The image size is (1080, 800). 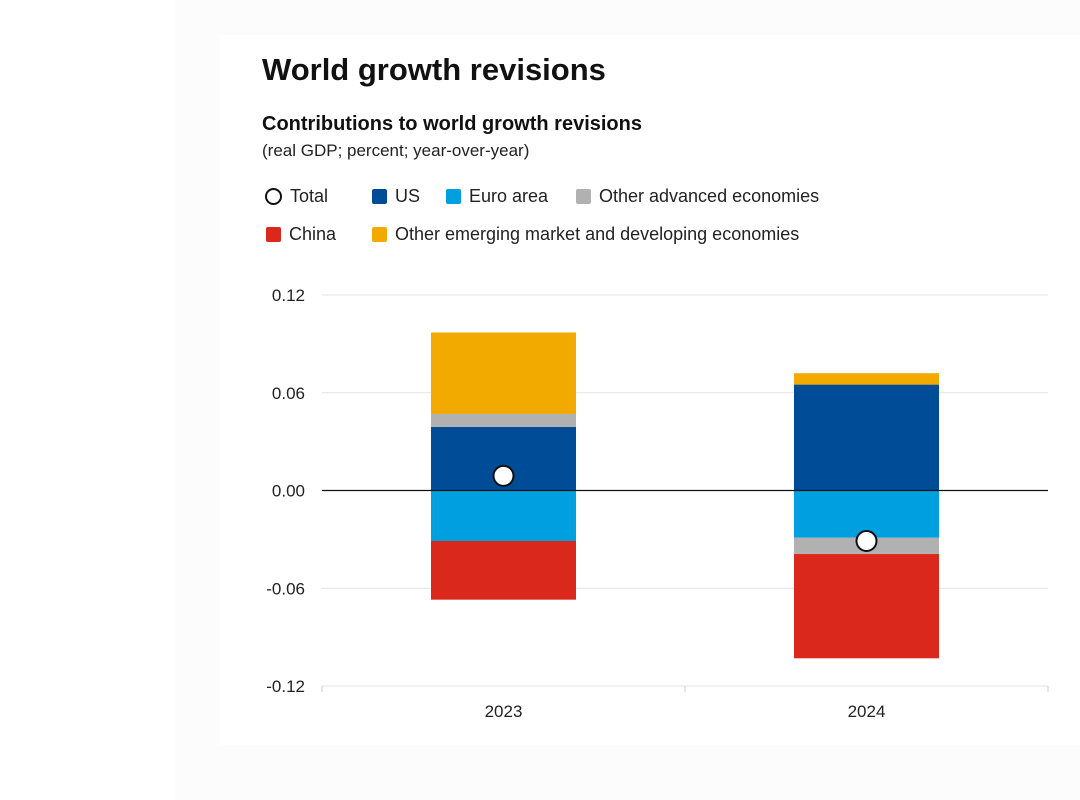 What do you see at coordinates (434, 69) in the screenshot?
I see `page-title: World growth revisions` at bounding box center [434, 69].